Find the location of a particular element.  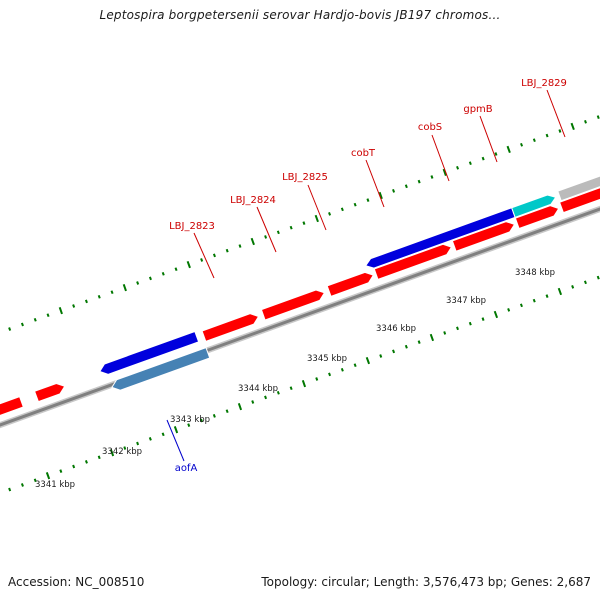

gene-highlighted-cobT is located at coordinates (440, 238).